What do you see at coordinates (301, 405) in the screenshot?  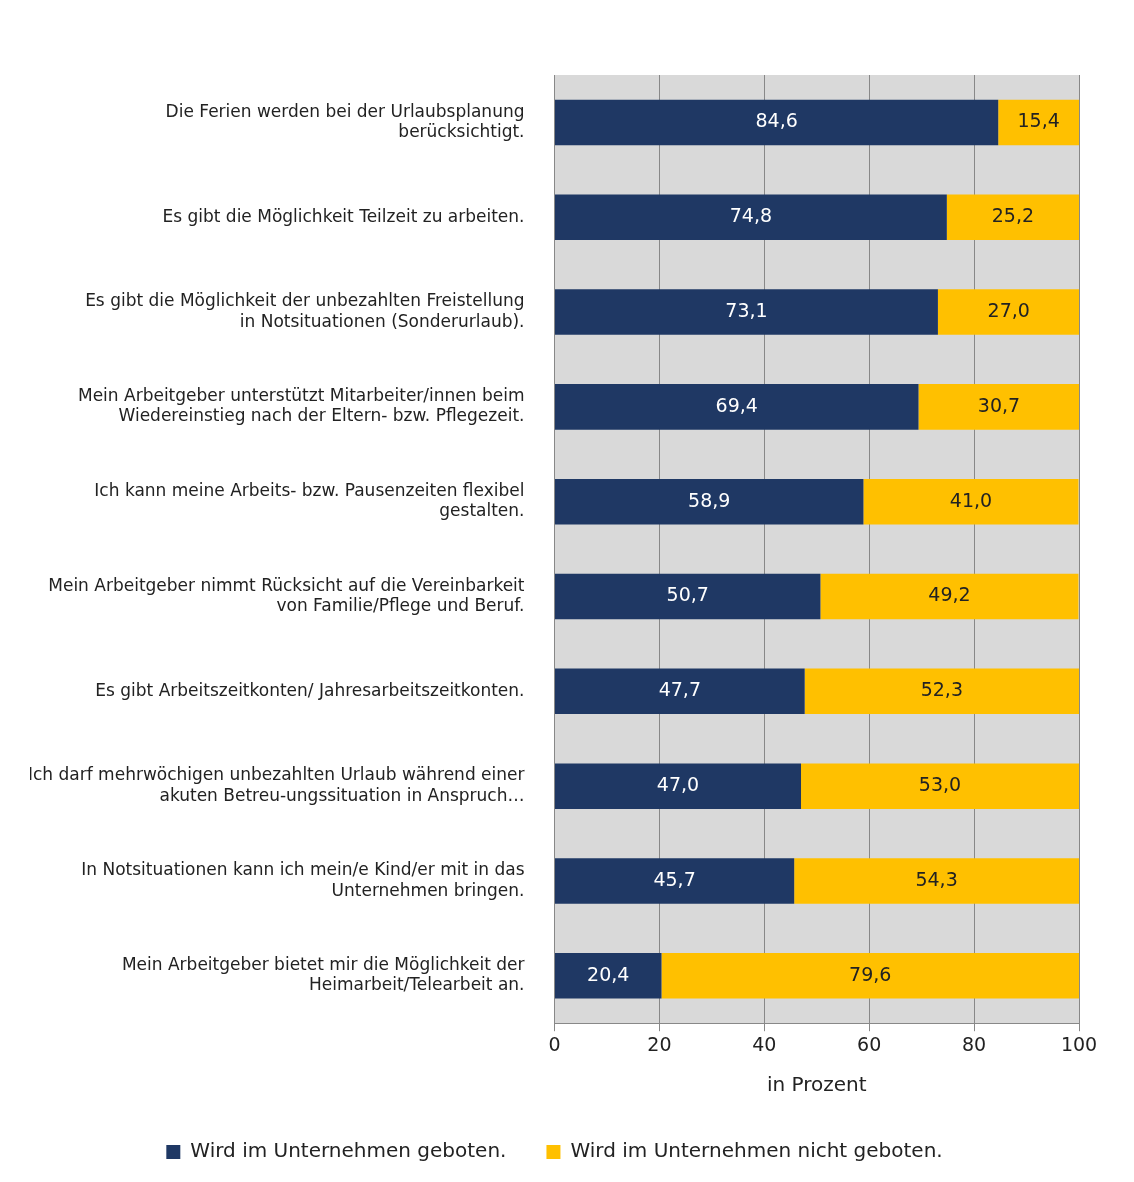 I see `y-tick-label: Mein Arbeitgeber unterstützt Mitarbeiter/innen beim Wiedereinstieg nach der Eltern- bzw. Pflegezeit.` at bounding box center [301, 405].